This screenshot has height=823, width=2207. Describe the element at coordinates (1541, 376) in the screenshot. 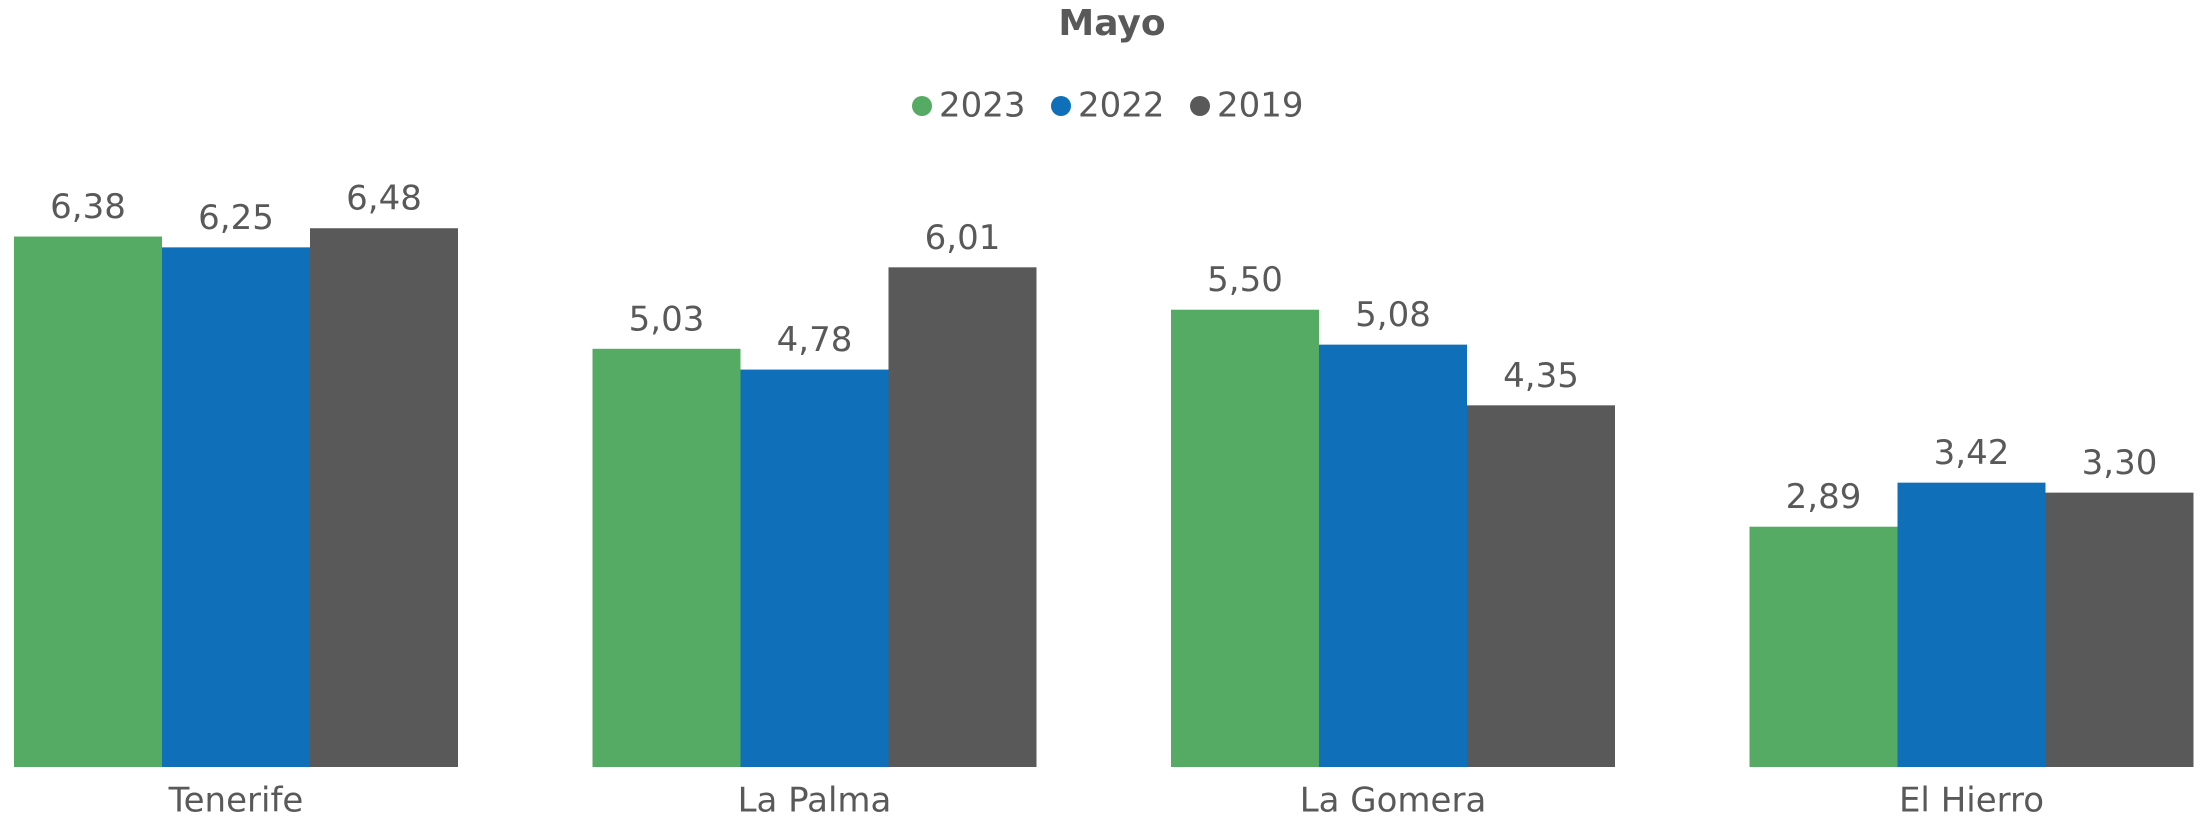

I see `data-label: 4,35` at that location.